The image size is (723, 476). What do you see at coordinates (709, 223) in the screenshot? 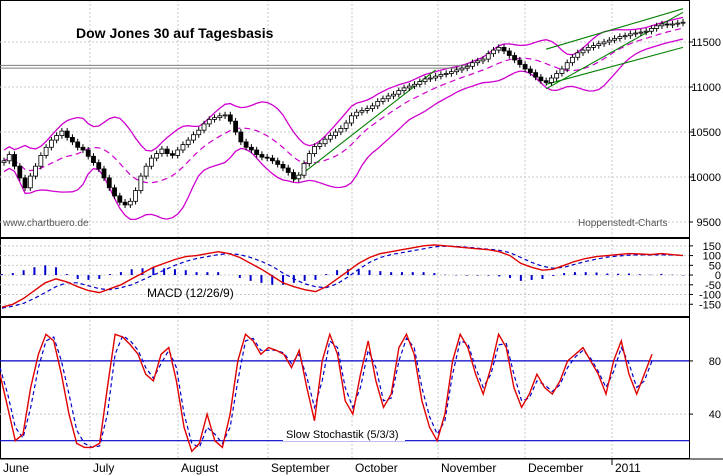
I see `y-tick-label: 9500` at bounding box center [709, 223].